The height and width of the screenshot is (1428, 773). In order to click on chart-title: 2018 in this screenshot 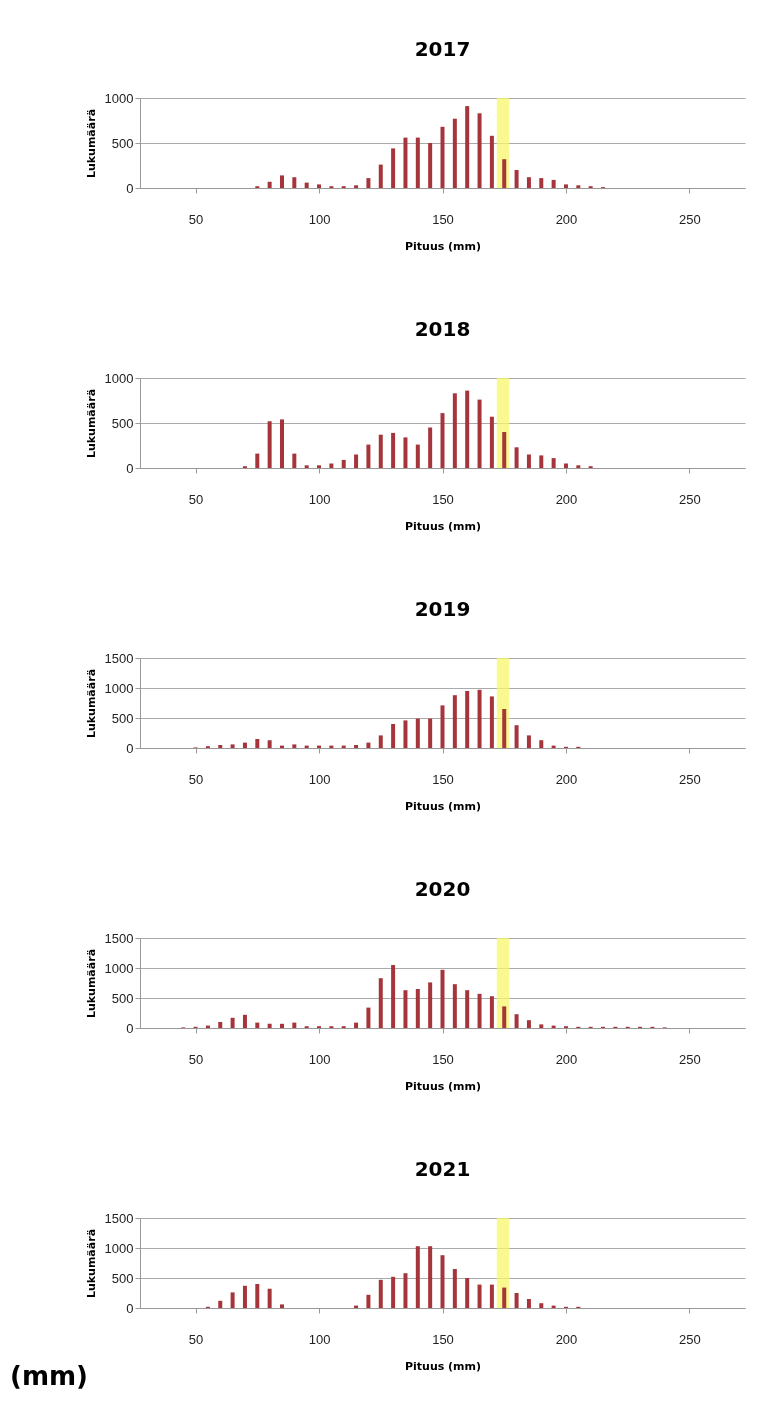, I will do `click(442, 329)`.